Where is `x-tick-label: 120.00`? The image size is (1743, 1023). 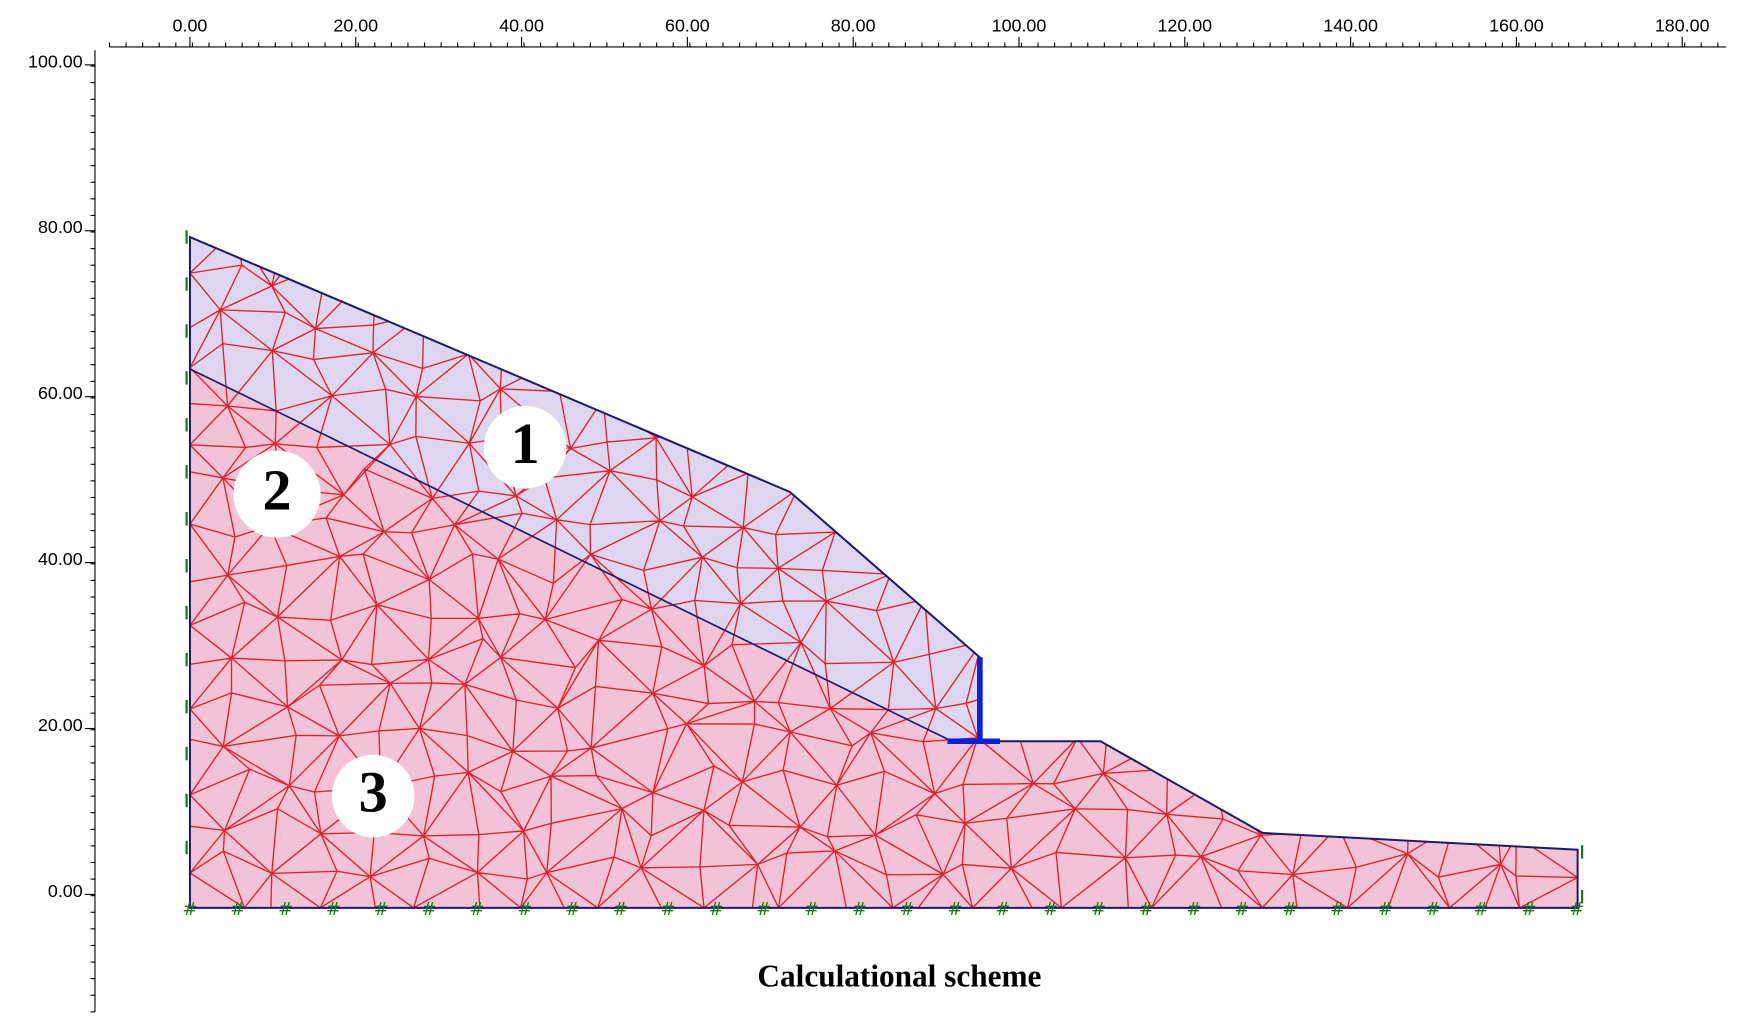 x-tick-label: 120.00 is located at coordinates (1184, 26).